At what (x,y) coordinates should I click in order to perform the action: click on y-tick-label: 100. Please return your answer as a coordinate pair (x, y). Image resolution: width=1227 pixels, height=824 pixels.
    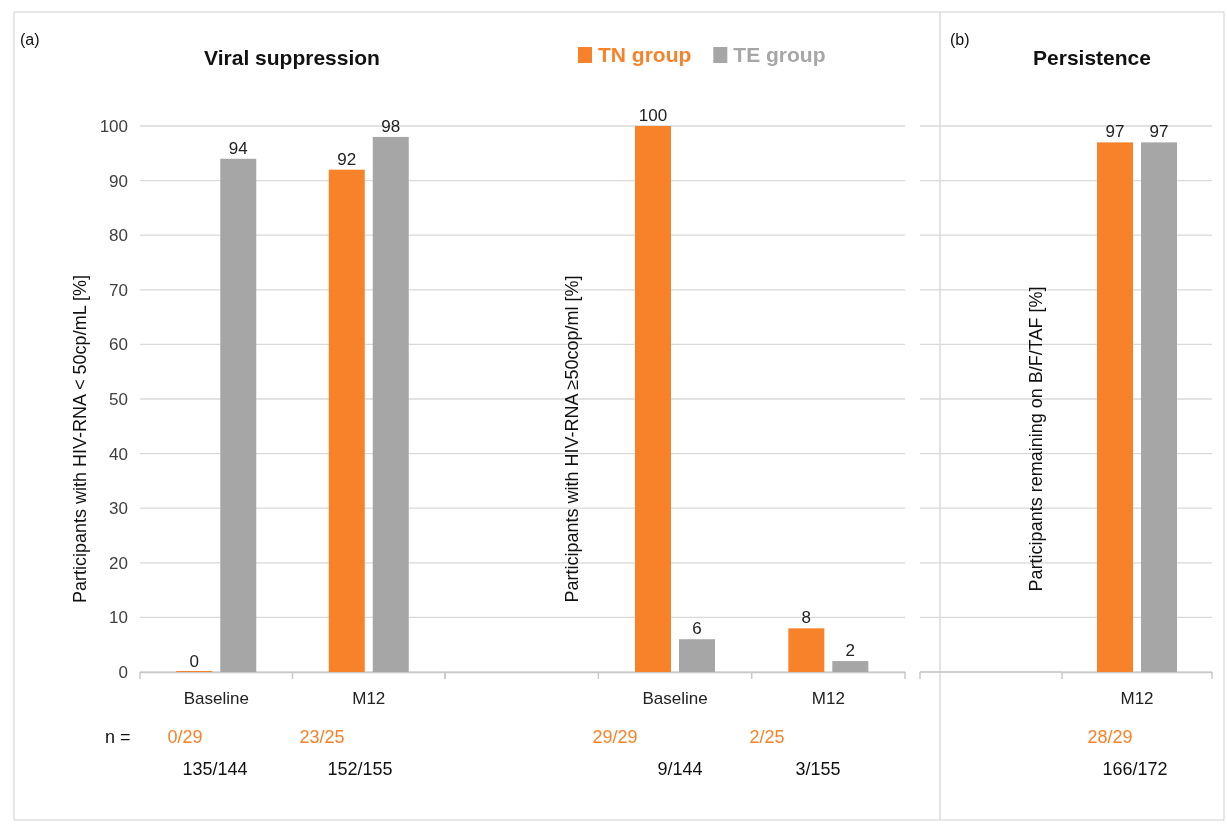
    Looking at the image, I should click on (113, 126).